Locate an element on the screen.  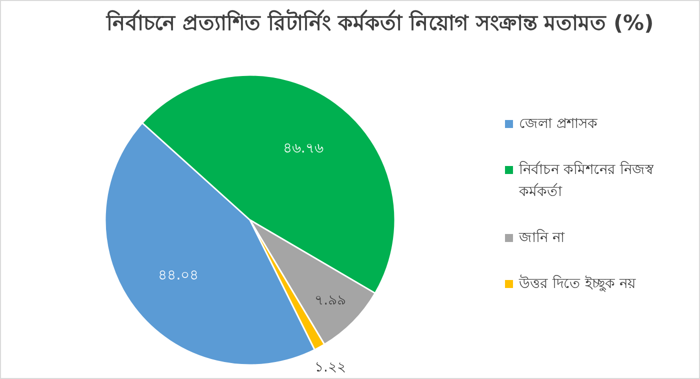
data-label: ১.২২ is located at coordinates (330, 367).